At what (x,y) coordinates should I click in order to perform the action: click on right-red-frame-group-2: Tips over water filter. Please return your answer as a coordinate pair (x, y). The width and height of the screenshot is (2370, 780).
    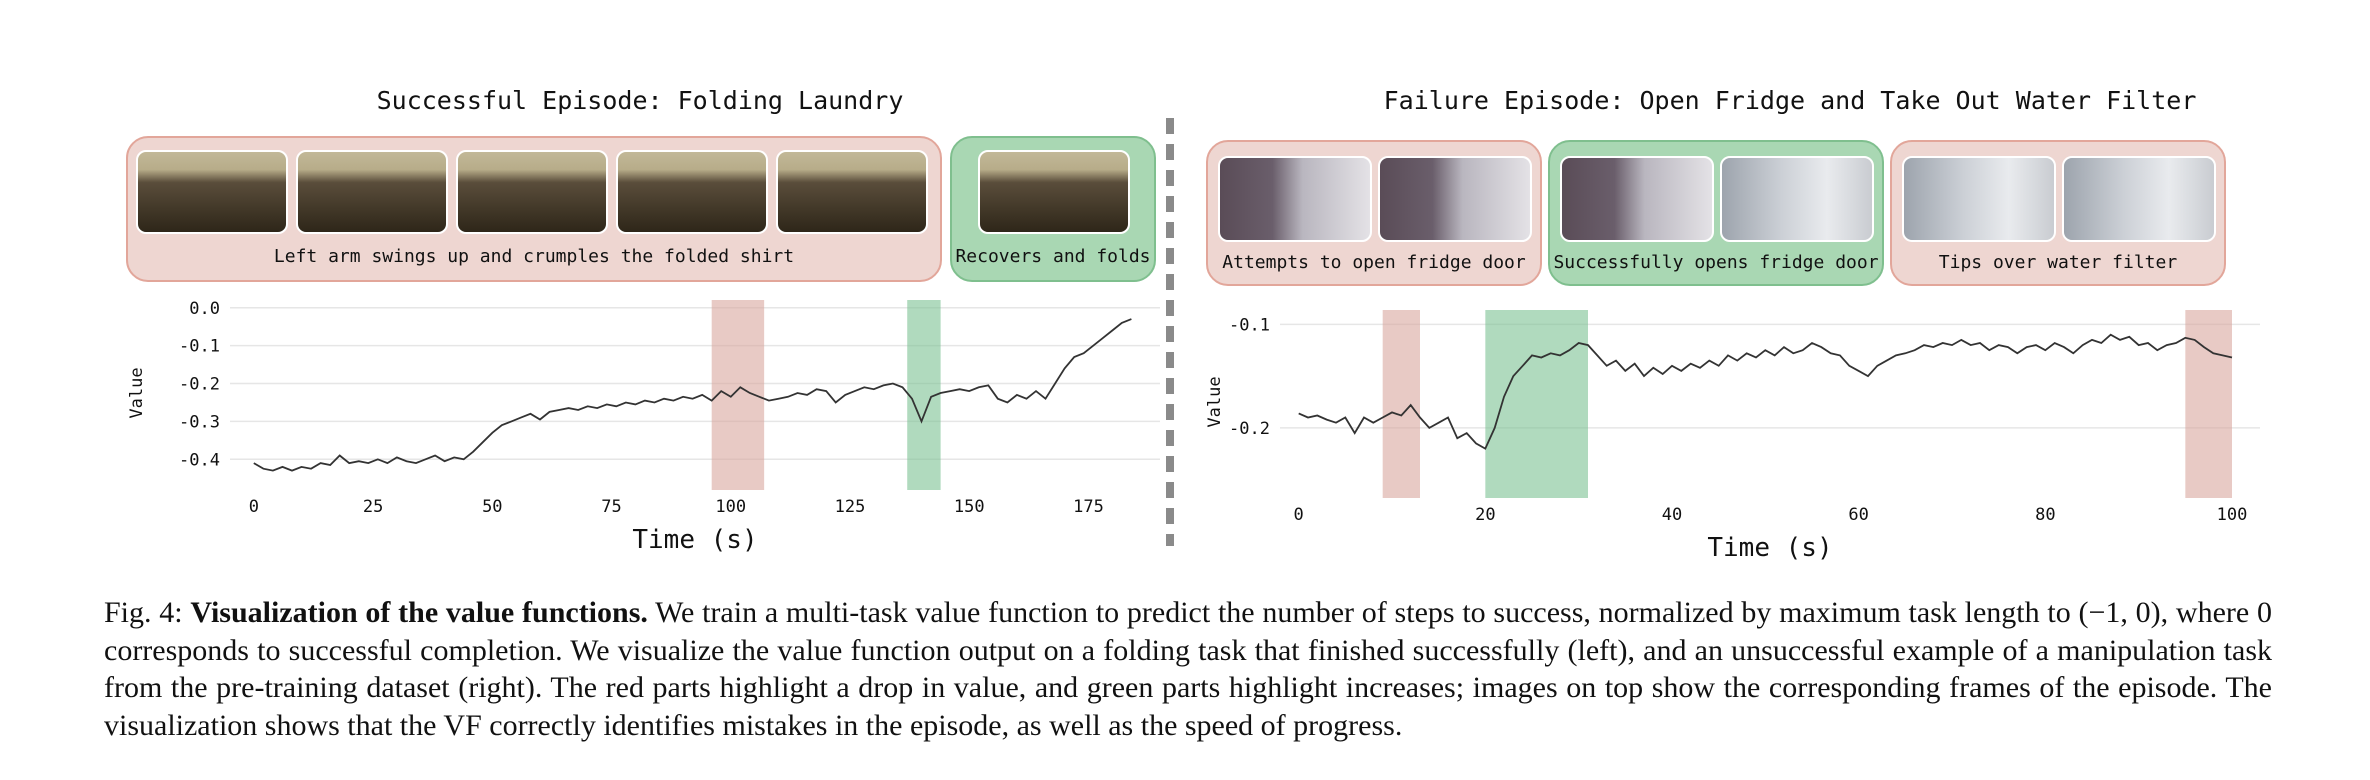
    Looking at the image, I should click on (2058, 213).